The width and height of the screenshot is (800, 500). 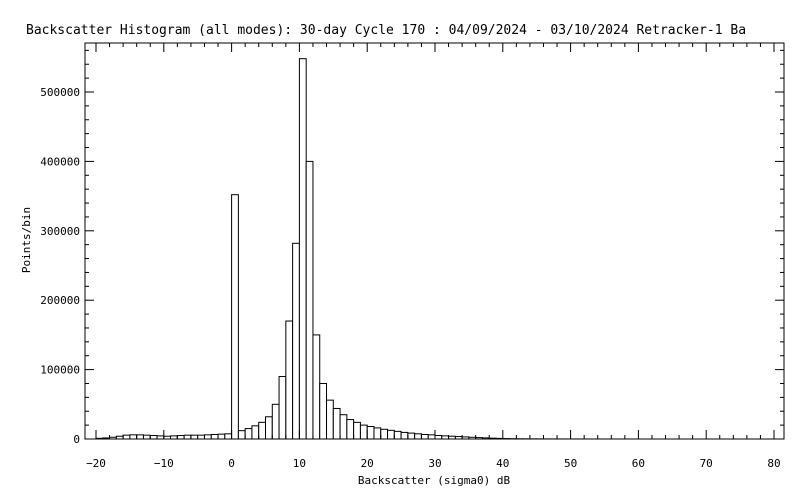 What do you see at coordinates (60, 161) in the screenshot?
I see `y-tick-label: 400000` at bounding box center [60, 161].